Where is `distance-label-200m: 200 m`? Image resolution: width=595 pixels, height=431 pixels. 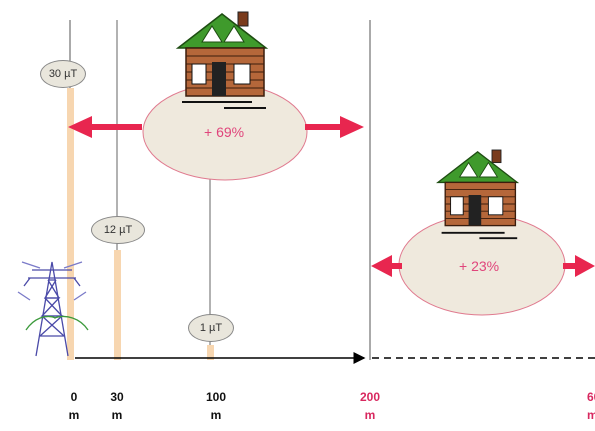 distance-label-200m: 200 m is located at coordinates (370, 406).